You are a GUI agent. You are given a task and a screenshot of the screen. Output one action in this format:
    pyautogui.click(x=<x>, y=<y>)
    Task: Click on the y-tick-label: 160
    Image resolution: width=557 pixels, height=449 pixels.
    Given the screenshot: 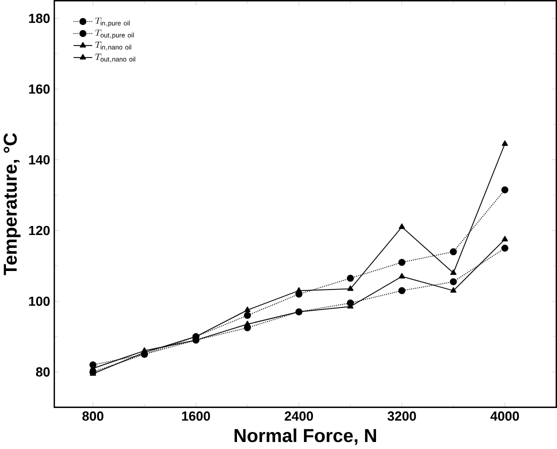 What is the action you would take?
    pyautogui.click(x=39, y=89)
    